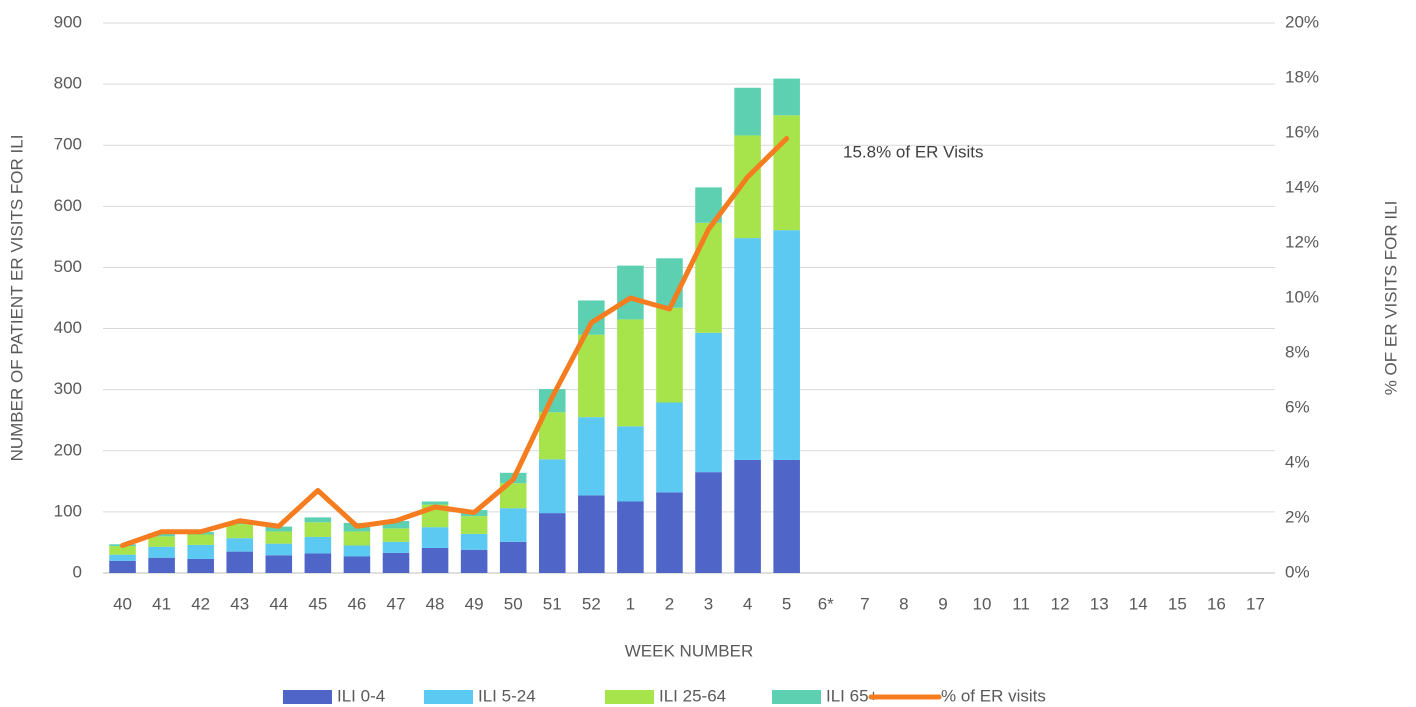 This screenshot has height=707, width=1416. Describe the element at coordinates (826, 603) in the screenshot. I see `x-tick-label: 6*` at that location.